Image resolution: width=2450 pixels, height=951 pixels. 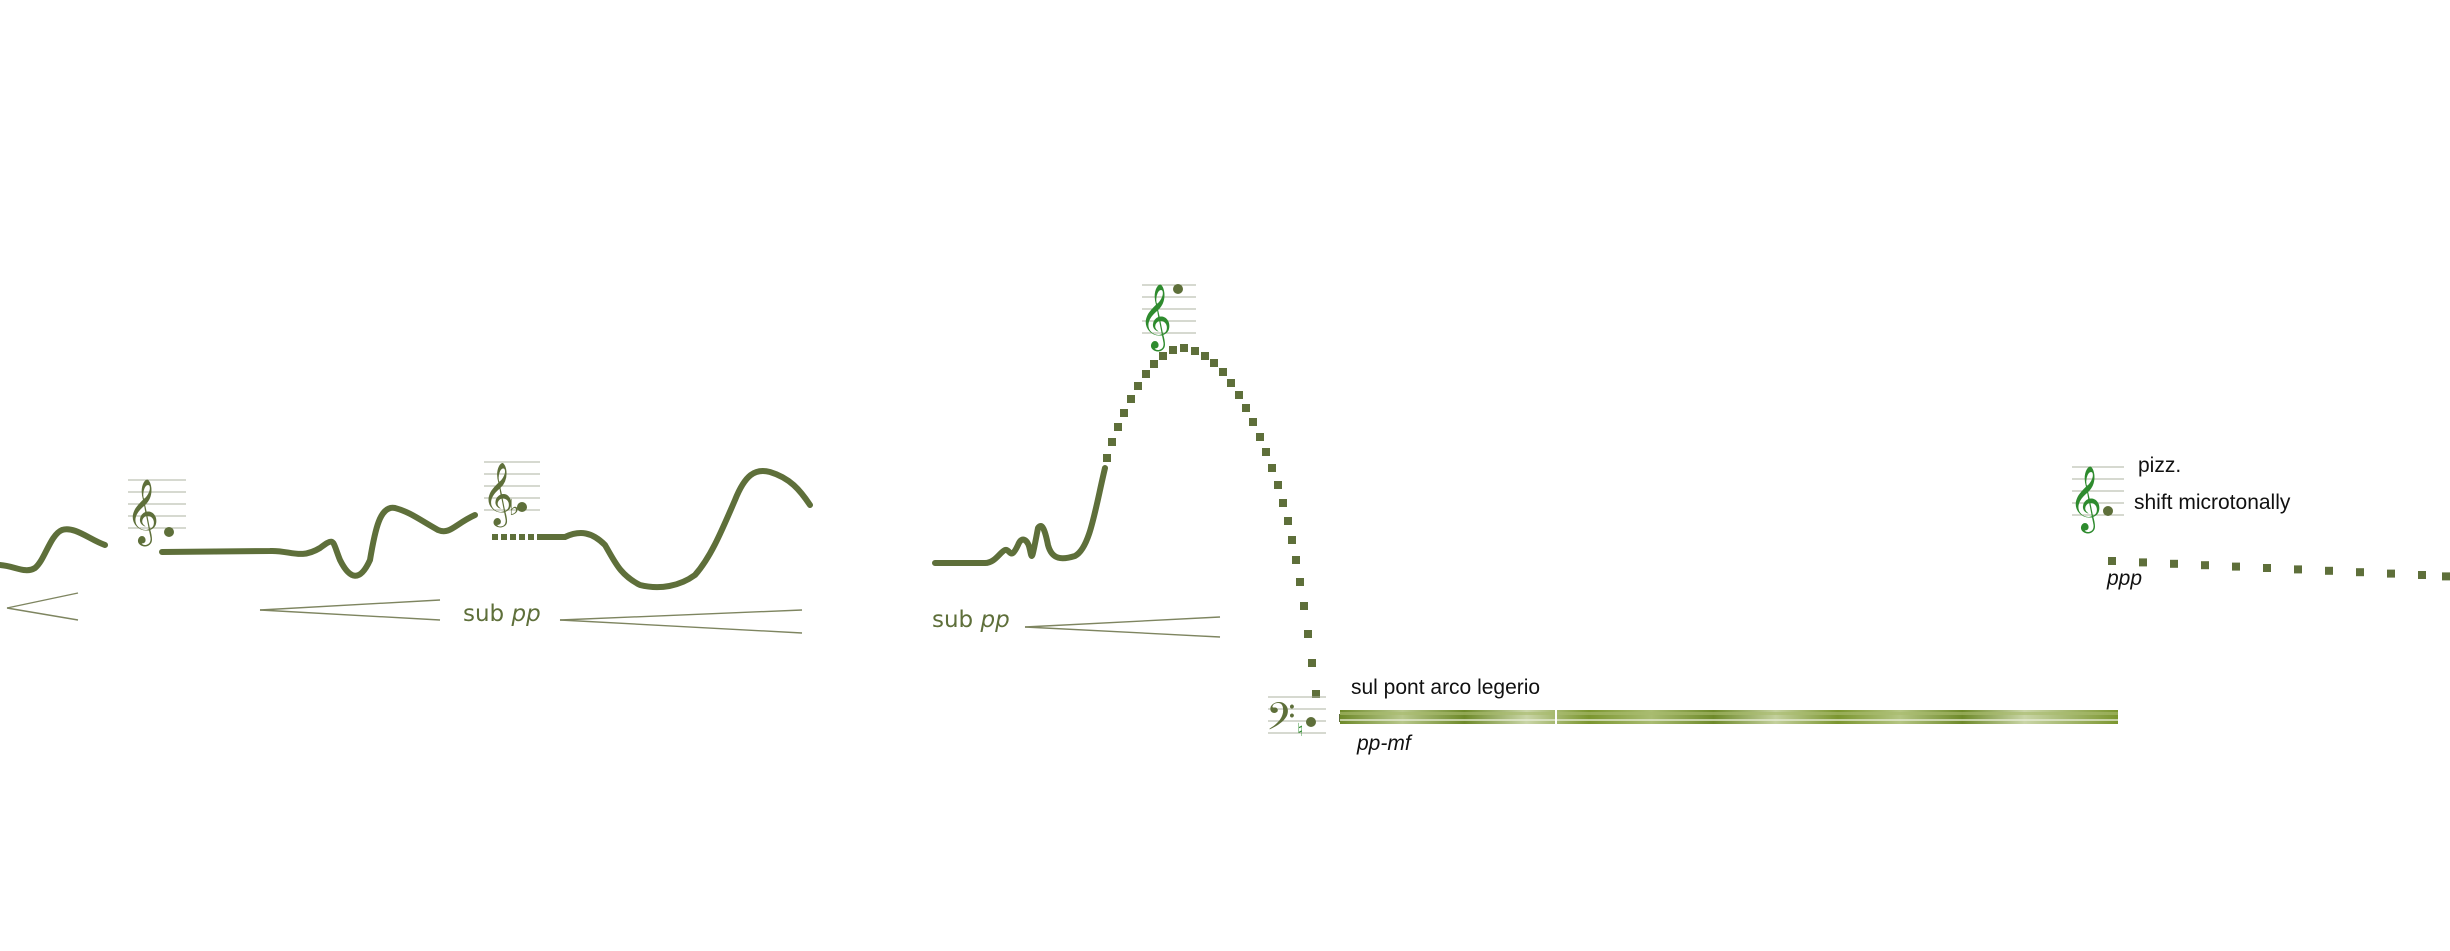 I want to click on treble-staff-3: 𝄞, so click(x=1167, y=317).